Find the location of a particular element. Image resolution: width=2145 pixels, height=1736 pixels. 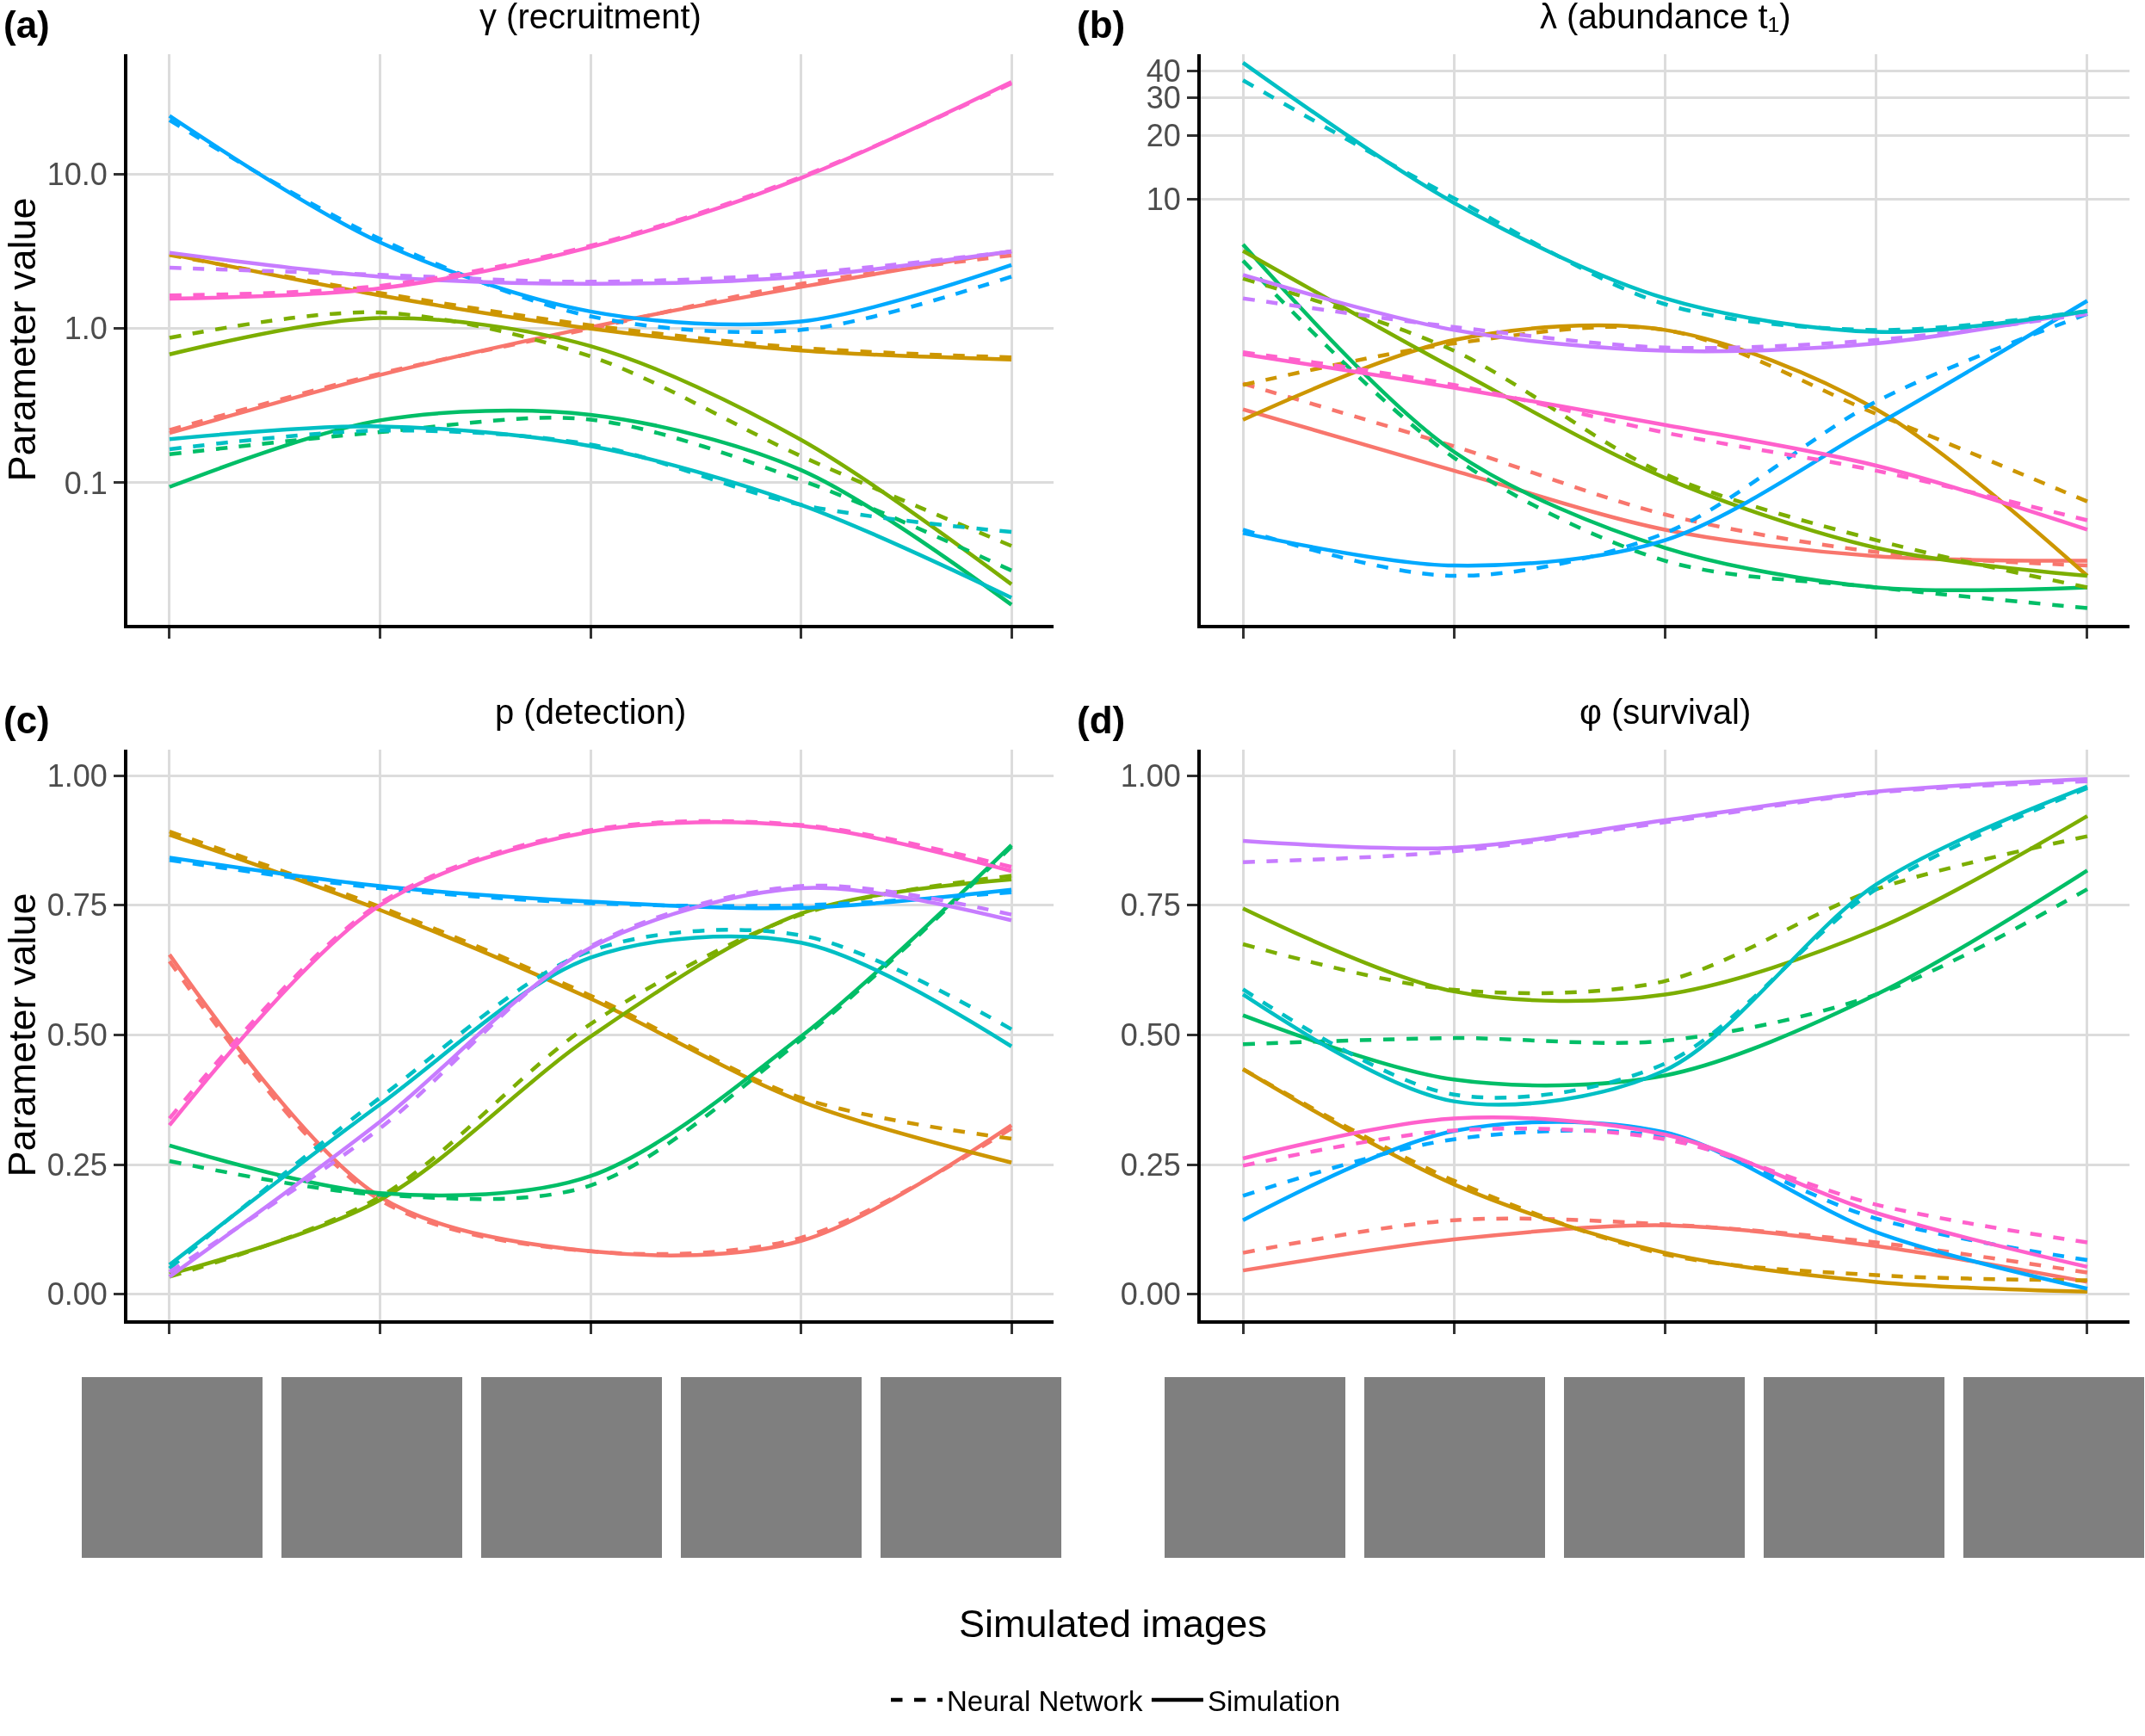

line-series is located at coordinates (1665, 475).